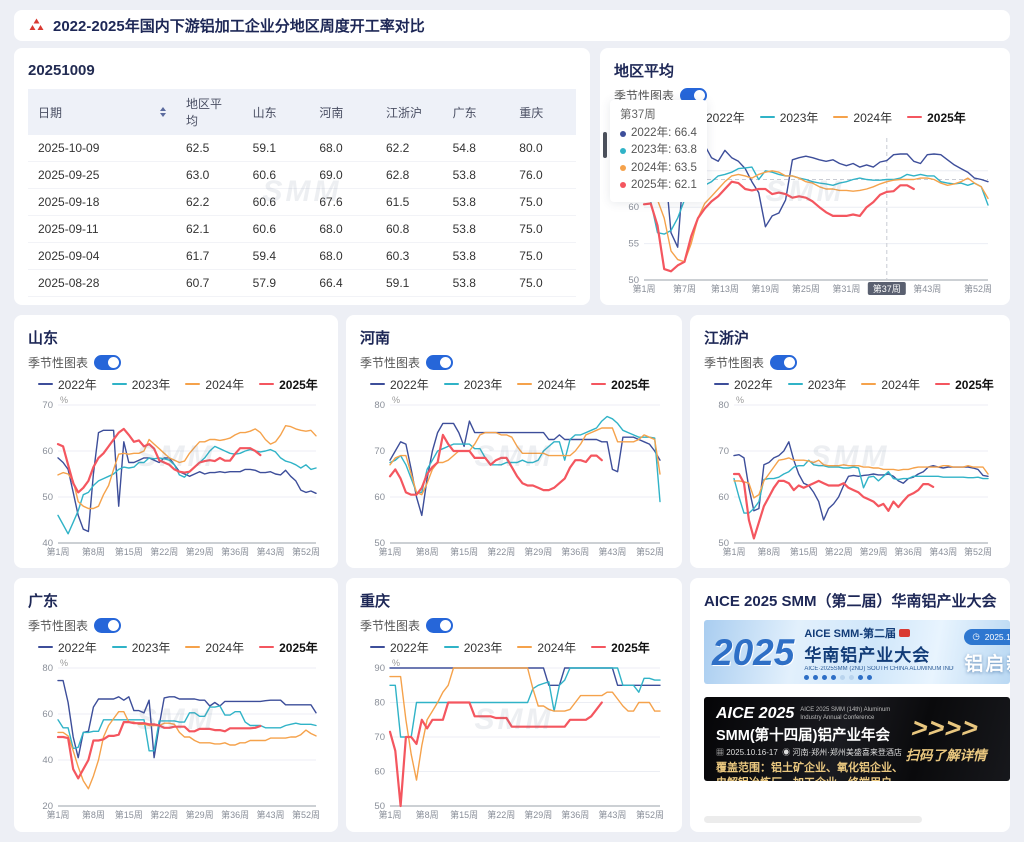 Image resolution: width=1024 pixels, height=842 pixels. Describe the element at coordinates (476, 112) in the screenshot. I see `column-header-广东: 广东` at that location.